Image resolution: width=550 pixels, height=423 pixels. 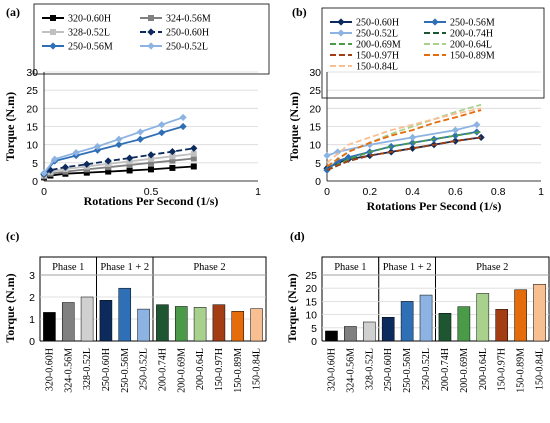 What do you see at coordinates (294, 126) in the screenshot?
I see `y-axis-title: Torque (N.m)` at bounding box center [294, 126].